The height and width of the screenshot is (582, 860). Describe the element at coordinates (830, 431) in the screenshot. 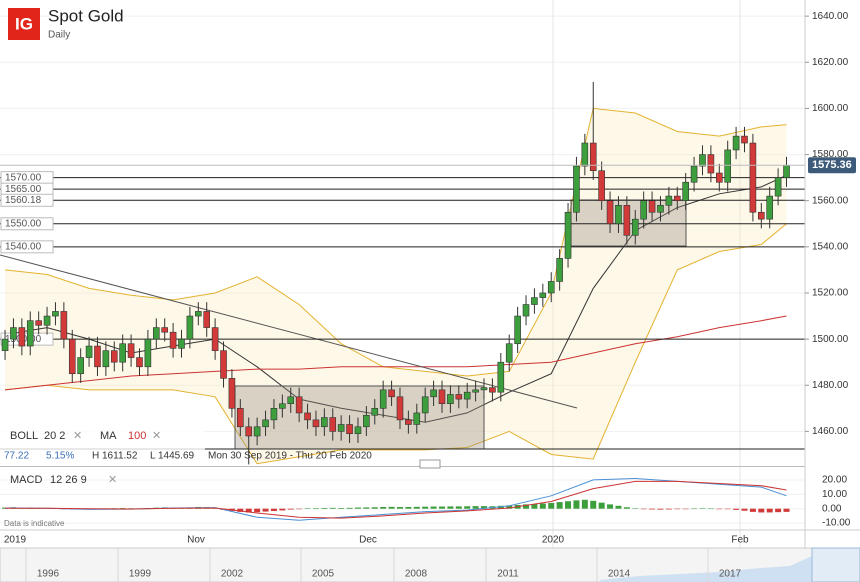

I see `y-tick-label: 1460.00` at that location.